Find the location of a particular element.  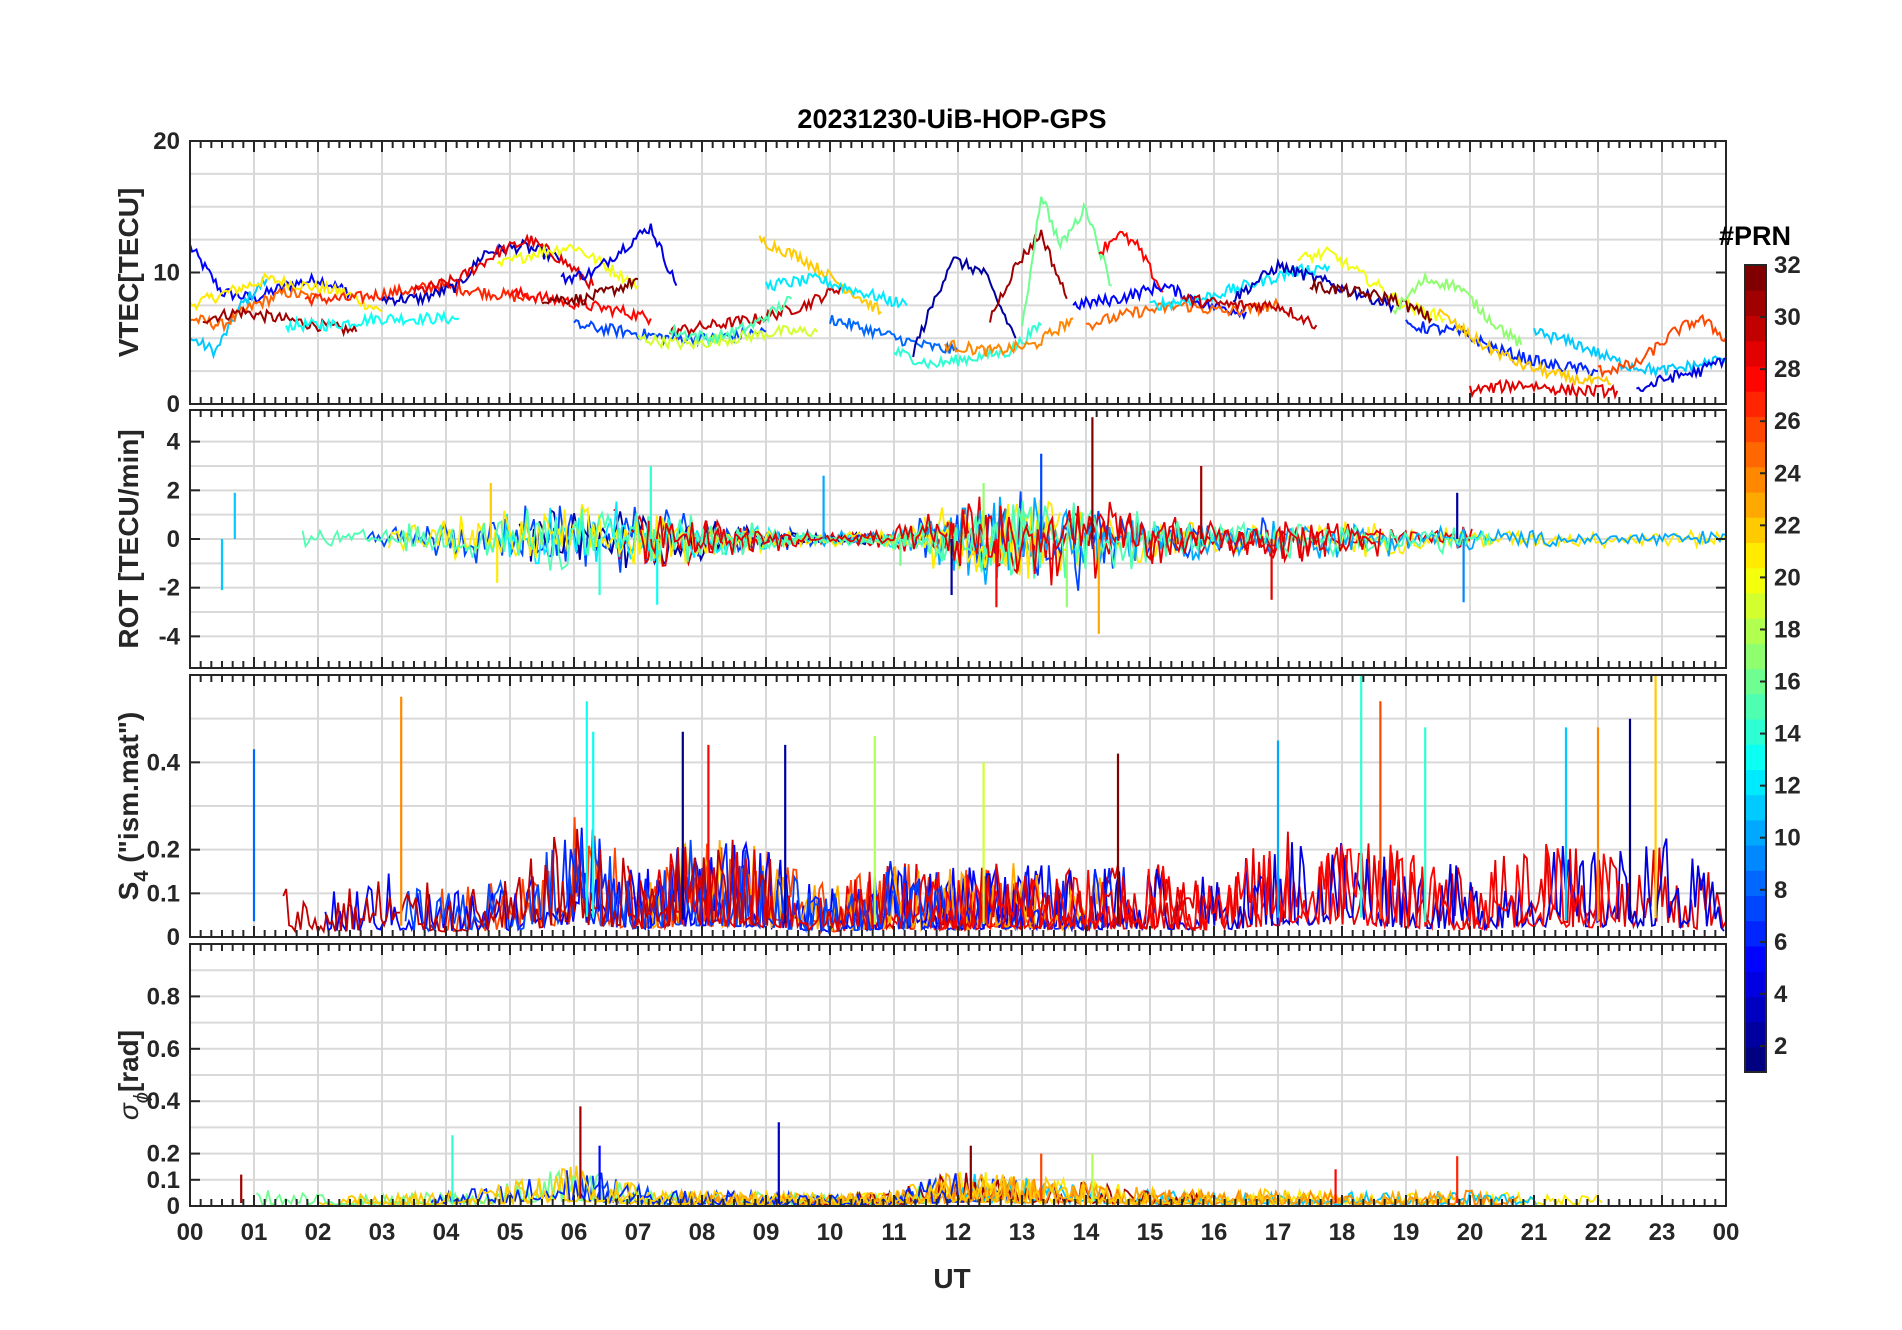

x-tick-label: 20 is located at coordinates (1470, 1232).